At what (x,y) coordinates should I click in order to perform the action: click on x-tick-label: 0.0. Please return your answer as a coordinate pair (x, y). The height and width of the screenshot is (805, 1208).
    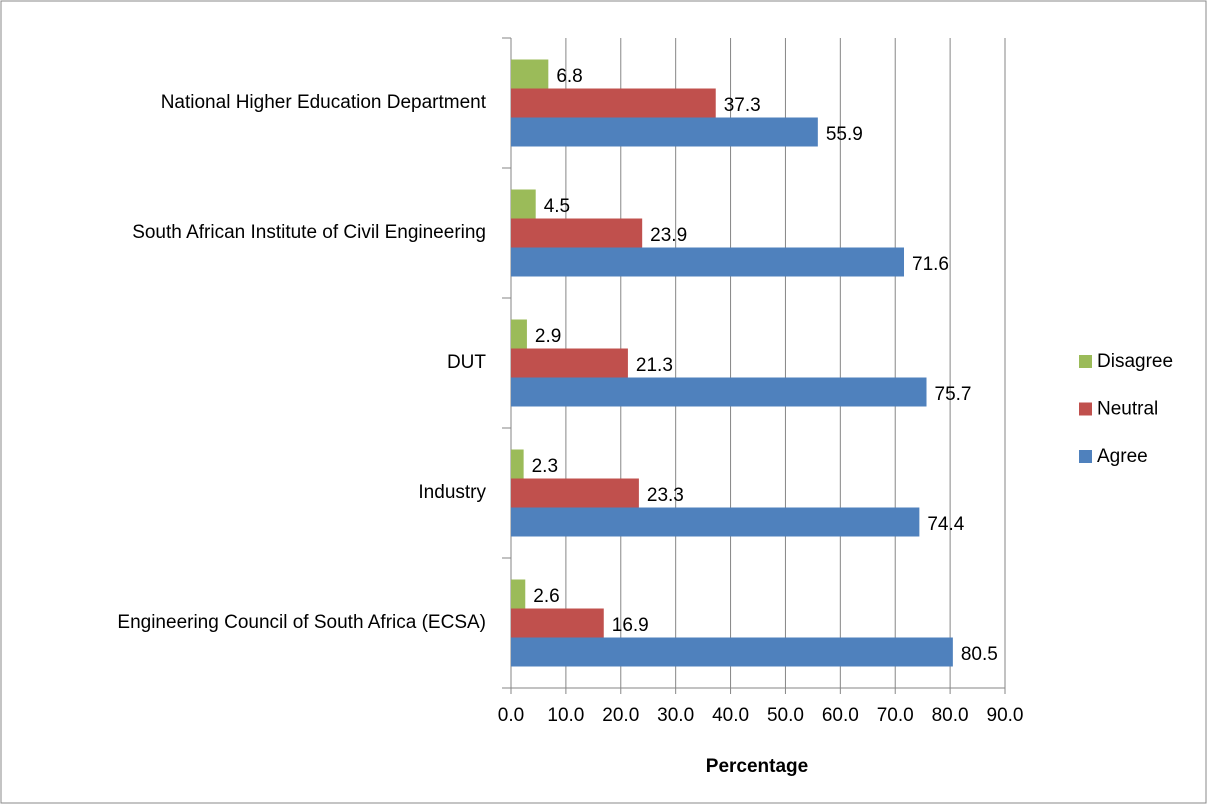
    Looking at the image, I should click on (511, 715).